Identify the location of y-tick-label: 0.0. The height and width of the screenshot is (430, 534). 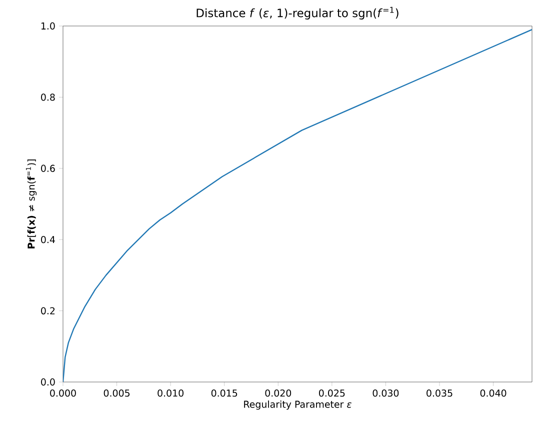
(48, 382).